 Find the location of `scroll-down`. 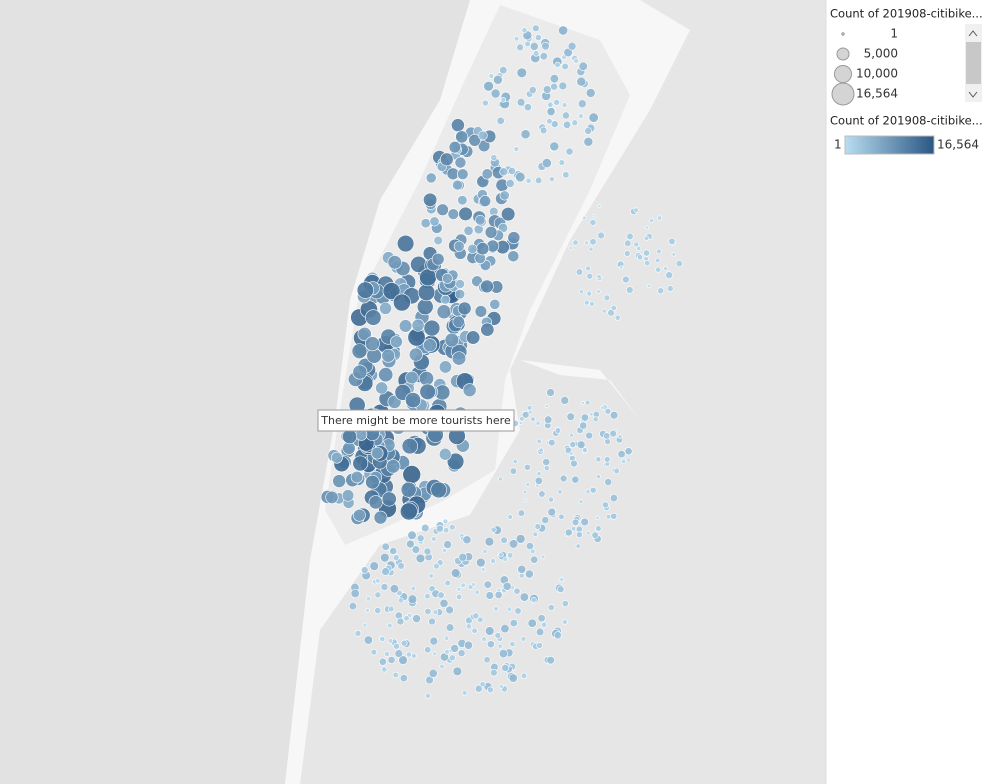

scroll-down is located at coordinates (973, 94).